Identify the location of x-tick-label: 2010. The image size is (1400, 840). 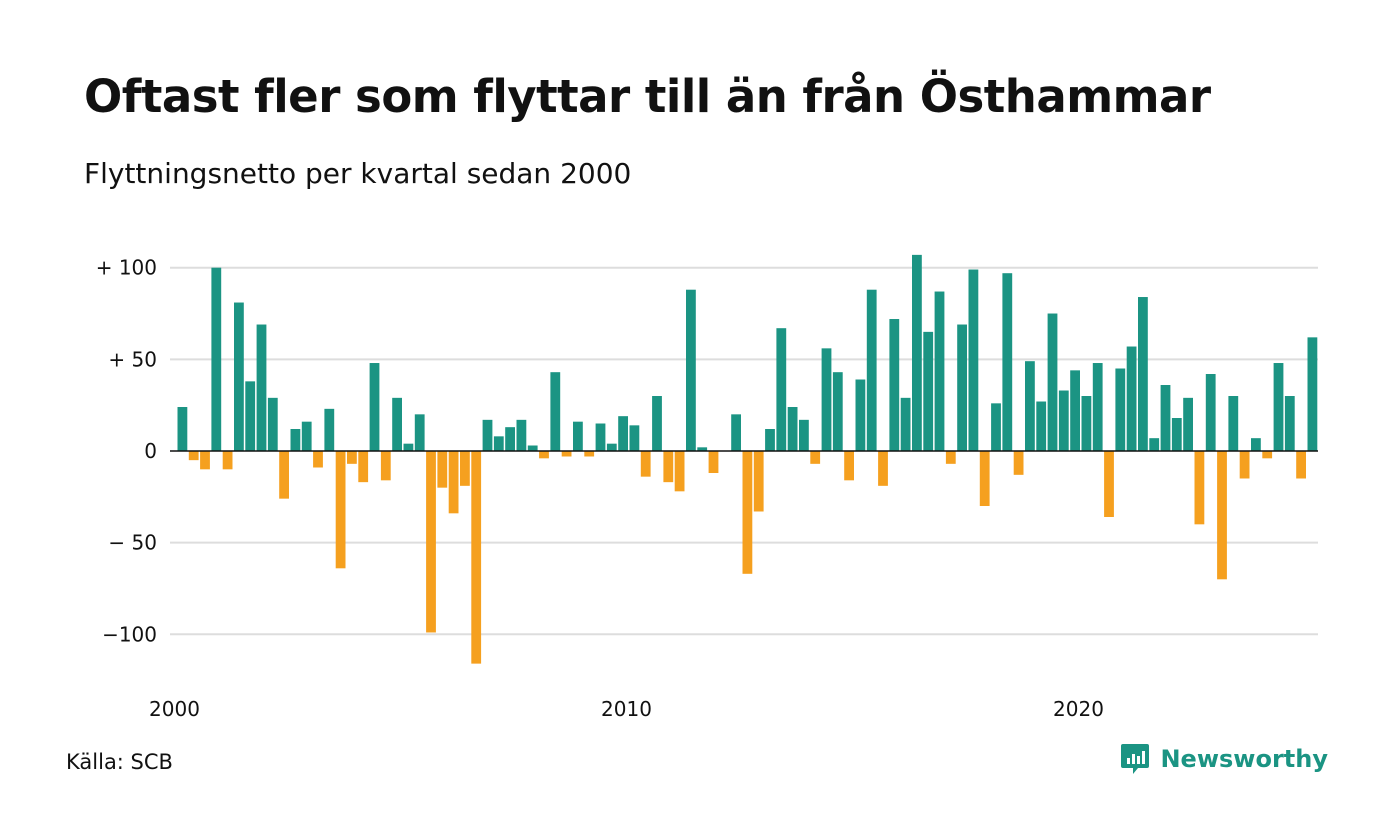
(626, 709).